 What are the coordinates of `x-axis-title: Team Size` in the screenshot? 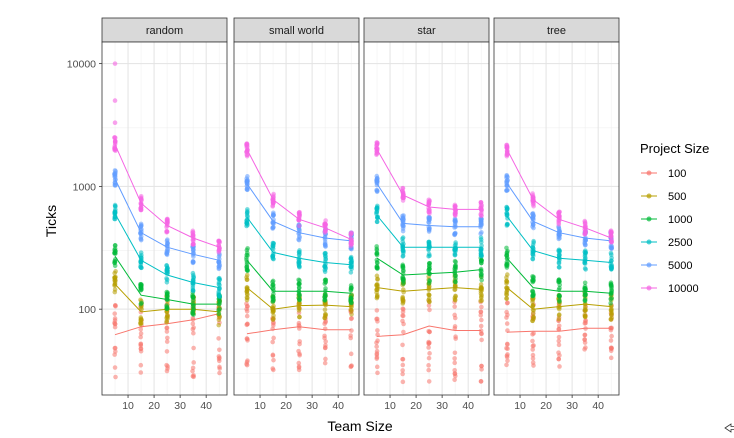 It's located at (360, 426).